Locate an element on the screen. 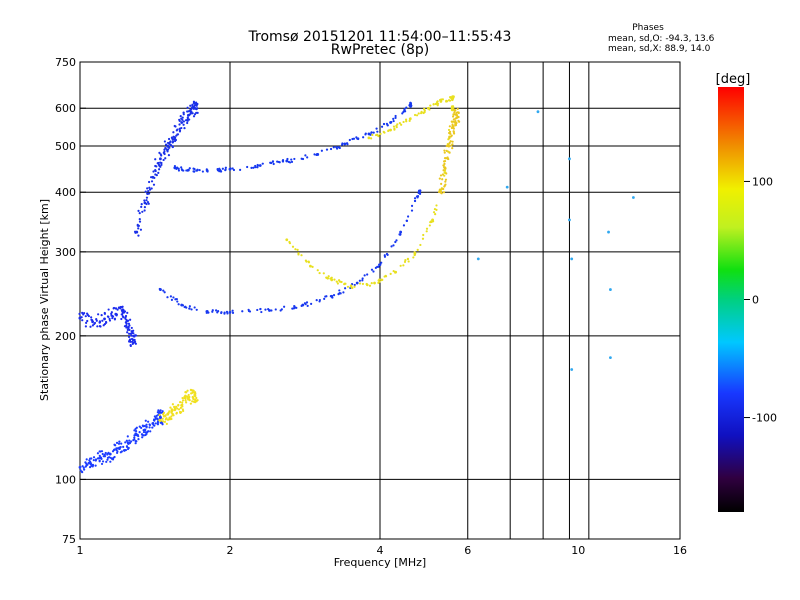 This screenshot has width=800, height=600. y-tick-label: 75 is located at coordinates (69, 539).